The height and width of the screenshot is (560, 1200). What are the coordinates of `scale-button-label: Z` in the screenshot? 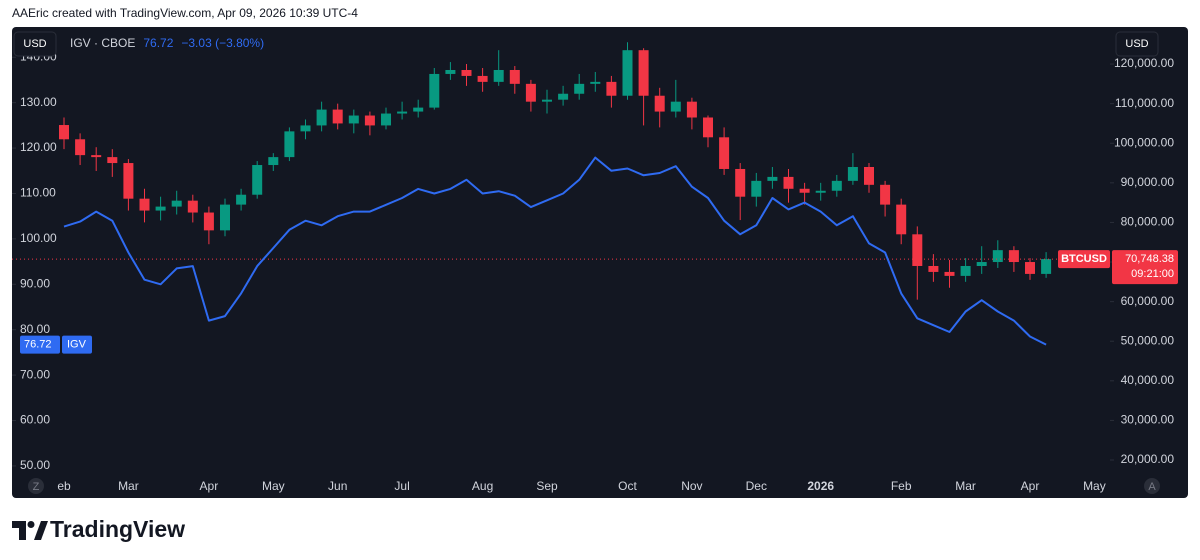 It's located at (36, 487).